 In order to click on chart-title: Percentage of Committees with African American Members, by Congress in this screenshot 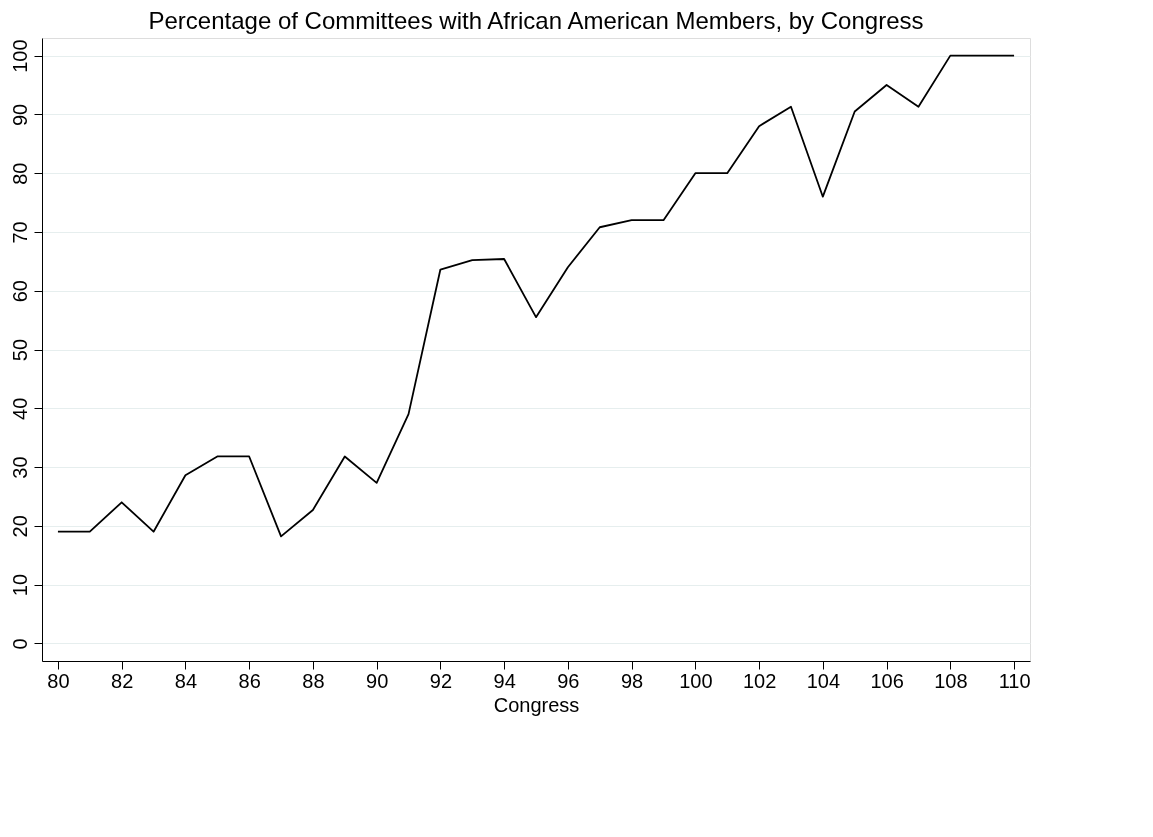, I will do `click(536, 20)`.